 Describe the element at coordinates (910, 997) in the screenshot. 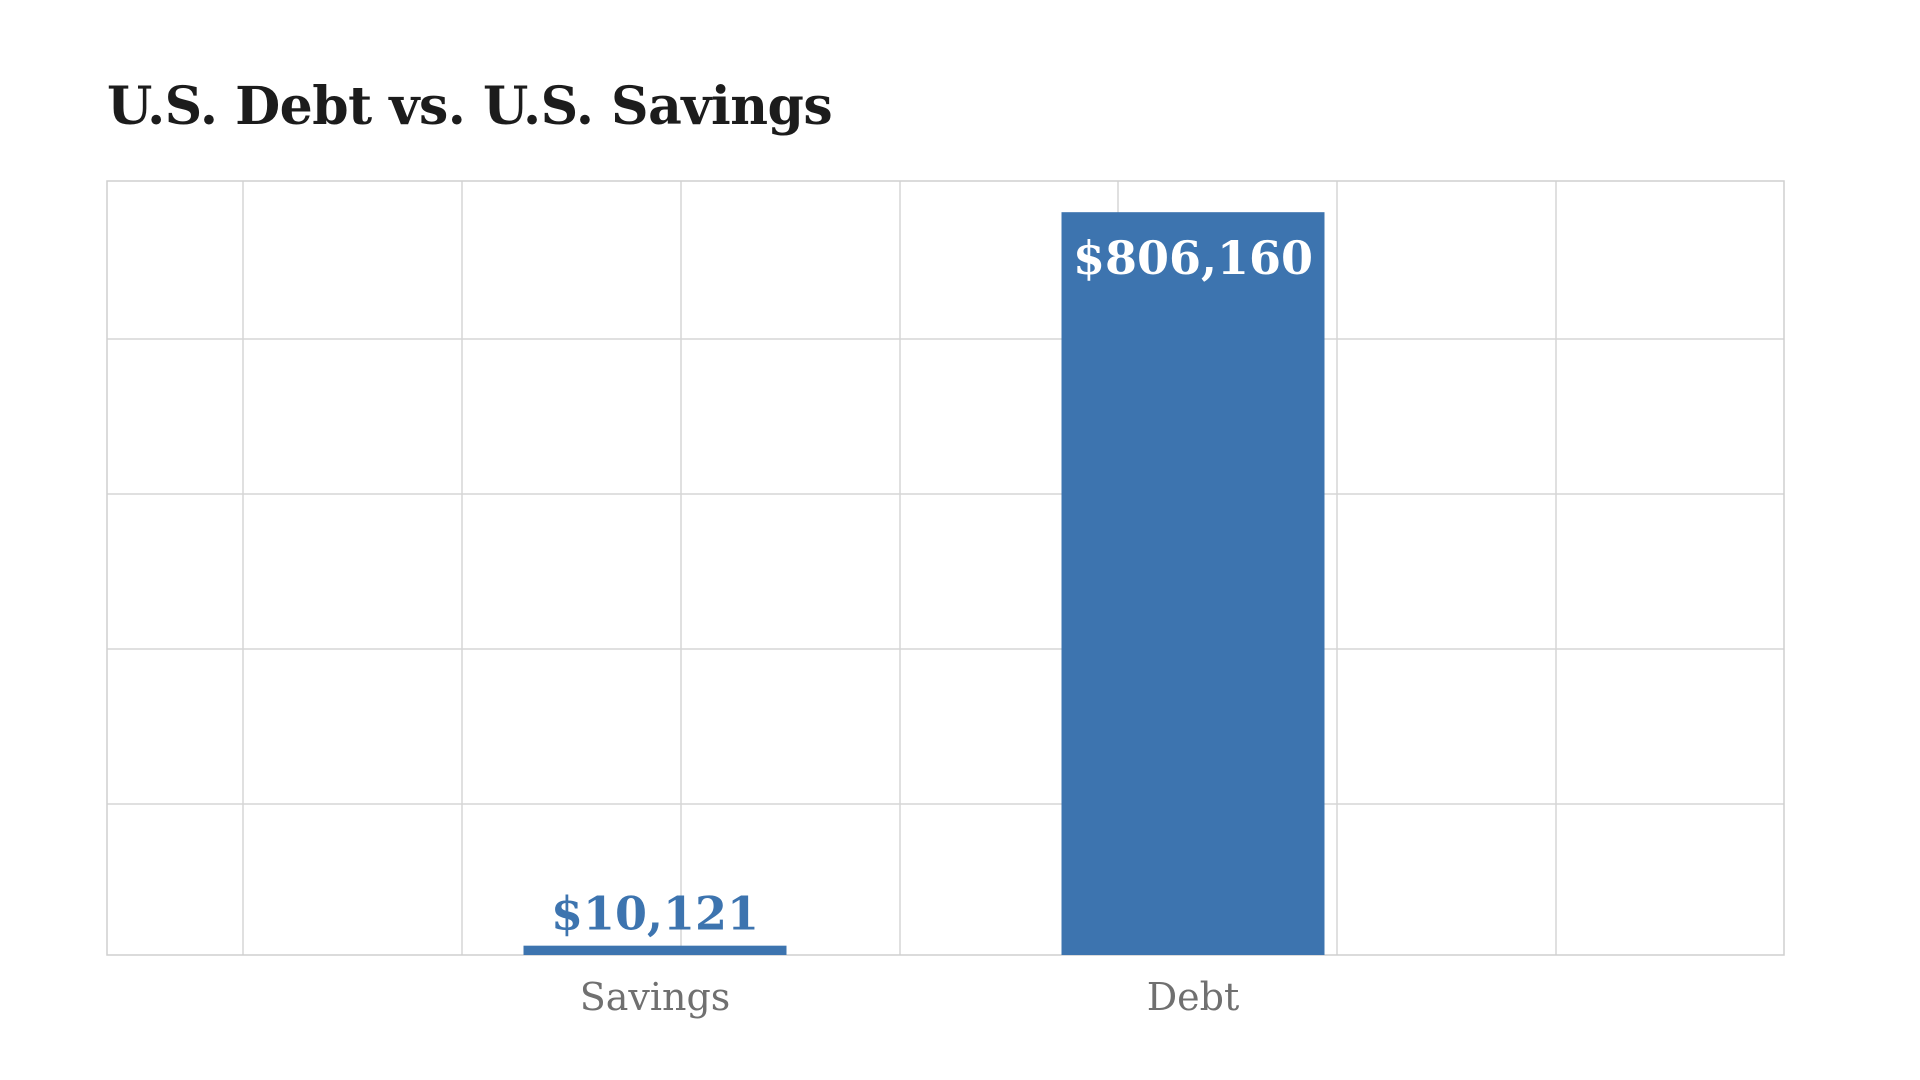

I see `x-axis-tick-labels: Savings Debt` at that location.